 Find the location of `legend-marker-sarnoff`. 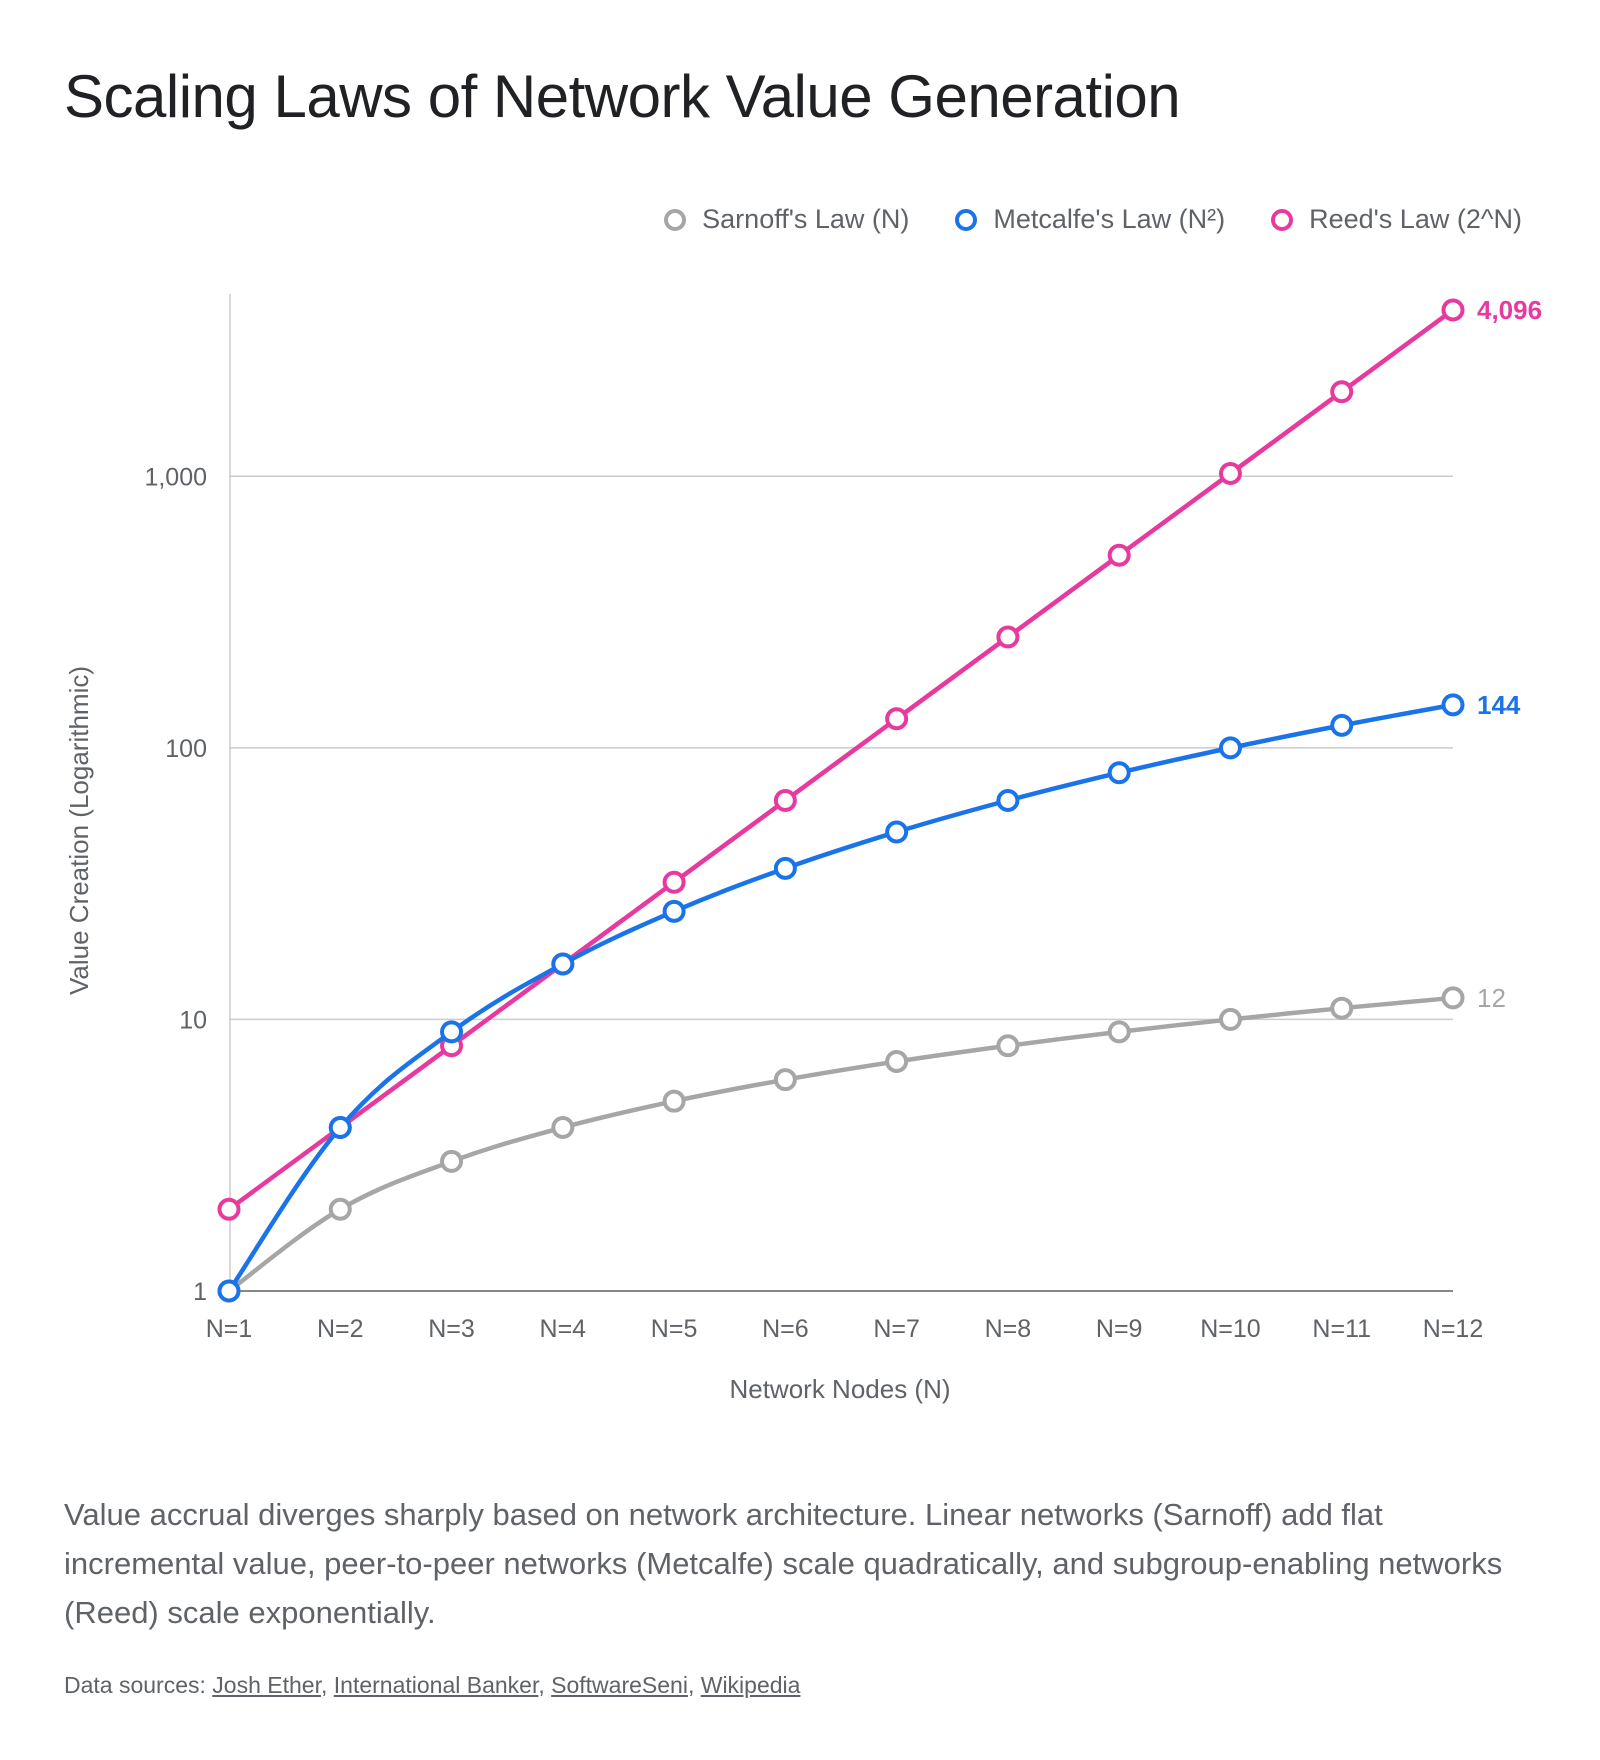

legend-marker-sarnoff is located at coordinates (675, 219).